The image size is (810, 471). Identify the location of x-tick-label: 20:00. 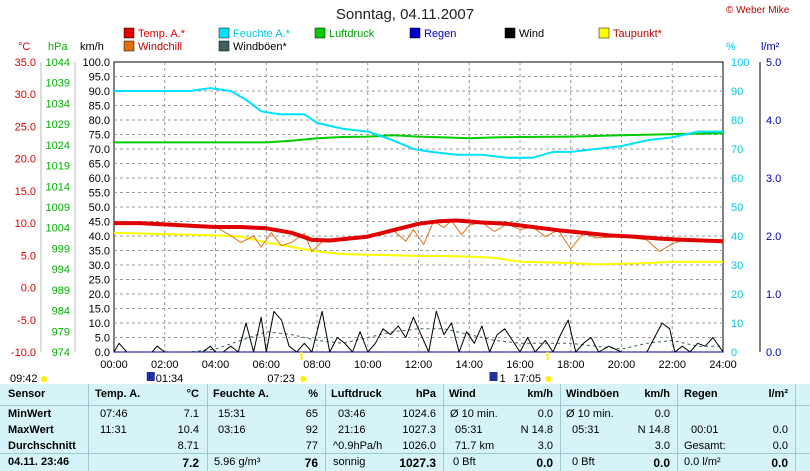
(622, 365).